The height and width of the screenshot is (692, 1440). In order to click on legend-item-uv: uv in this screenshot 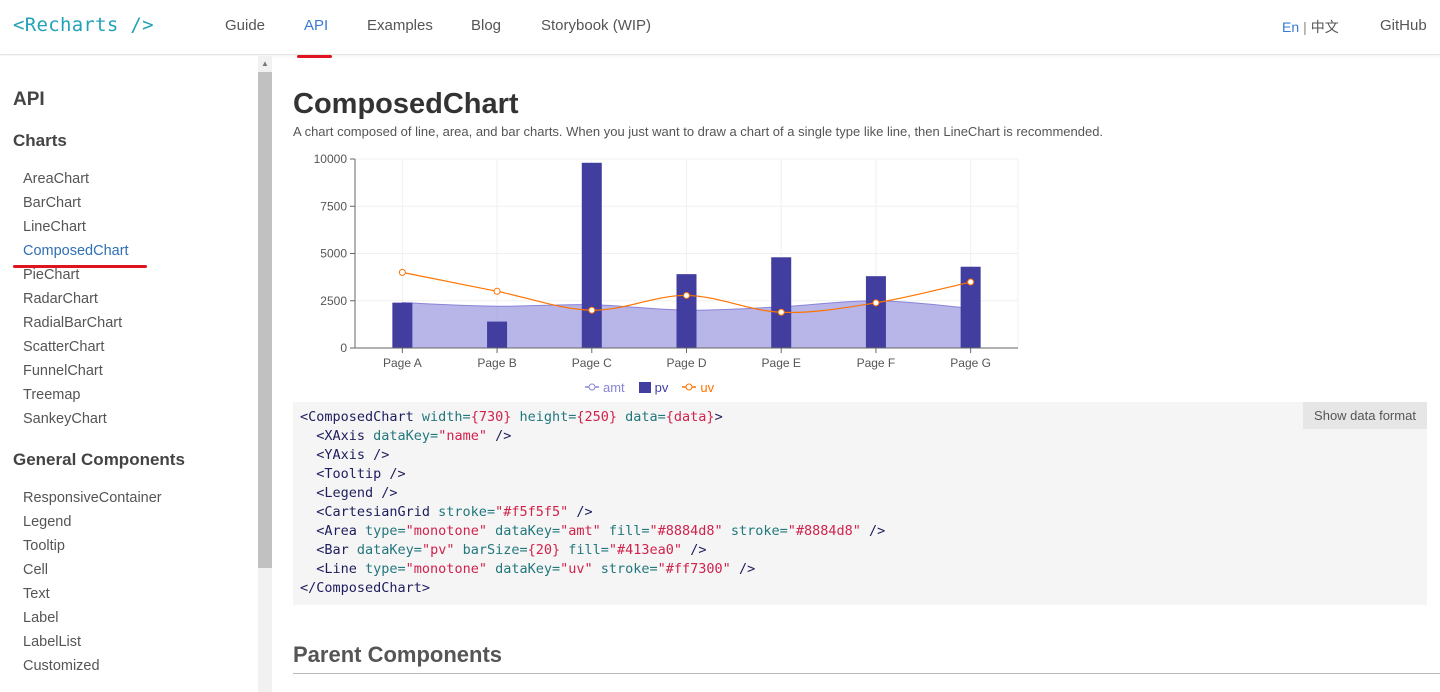, I will do `click(698, 387)`.